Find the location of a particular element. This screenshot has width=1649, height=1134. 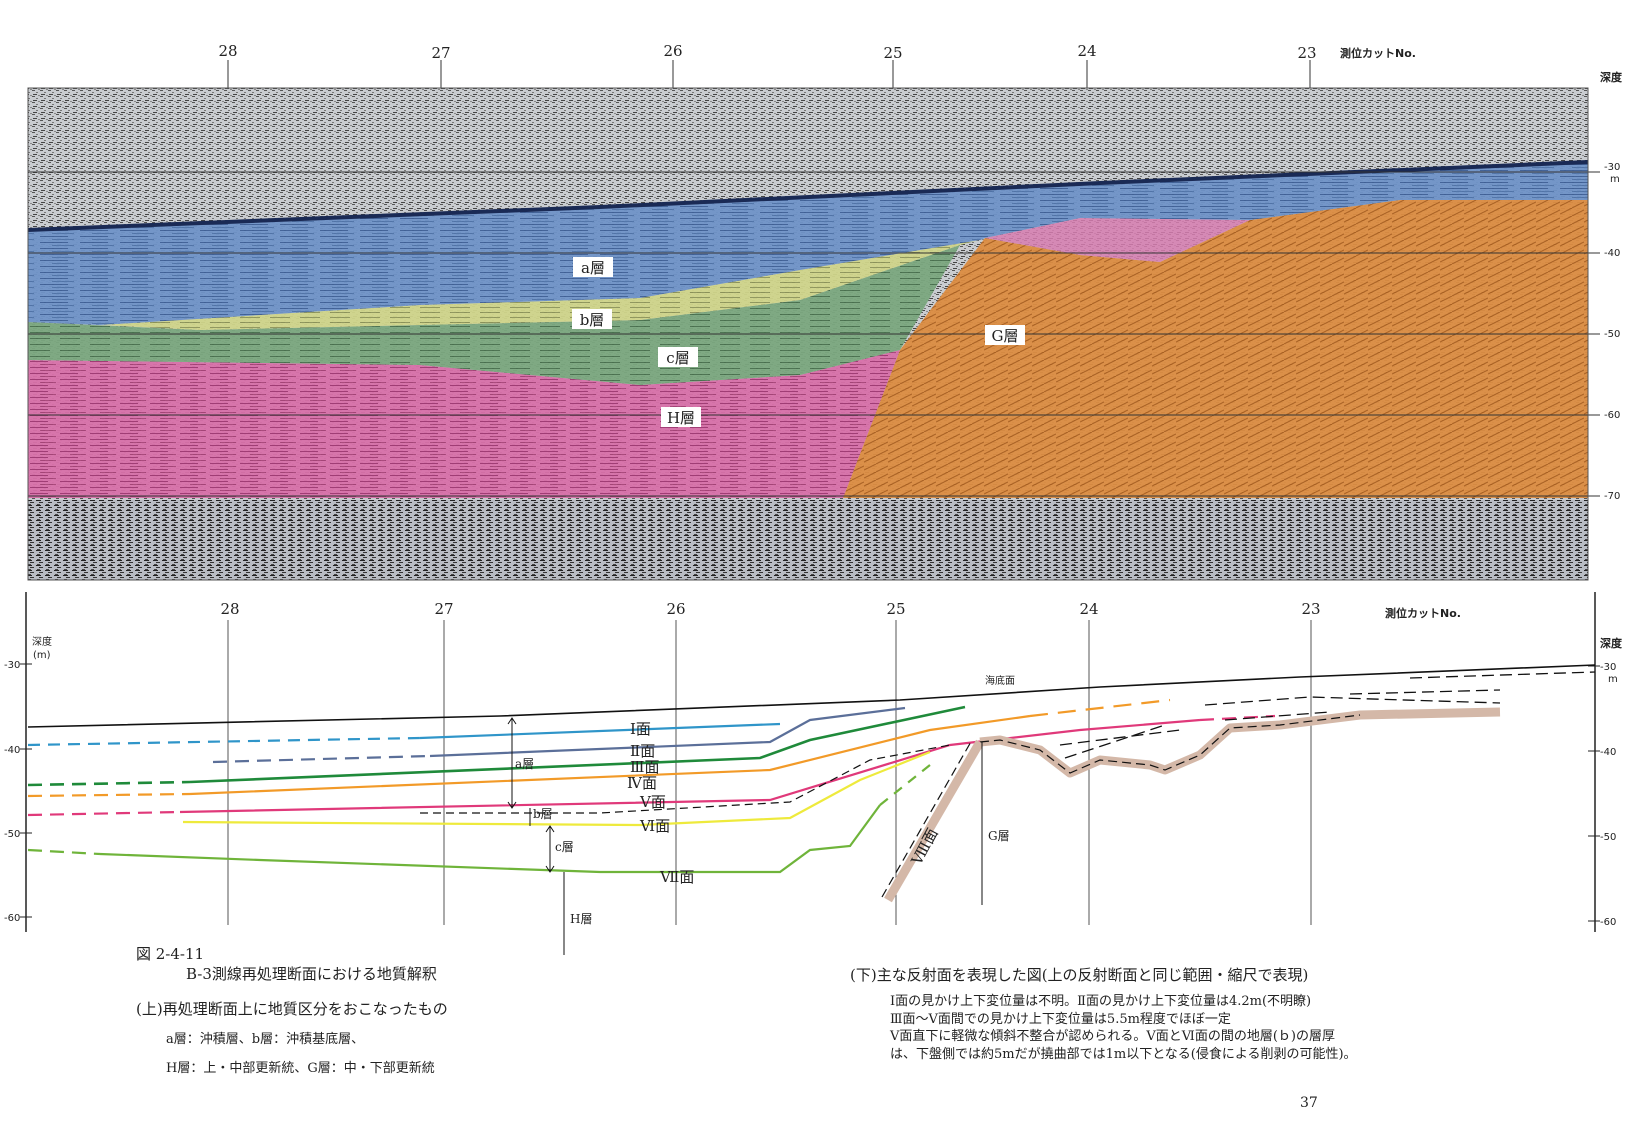

bottom-right-tick-30: -30 is located at coordinates (1608, 667).